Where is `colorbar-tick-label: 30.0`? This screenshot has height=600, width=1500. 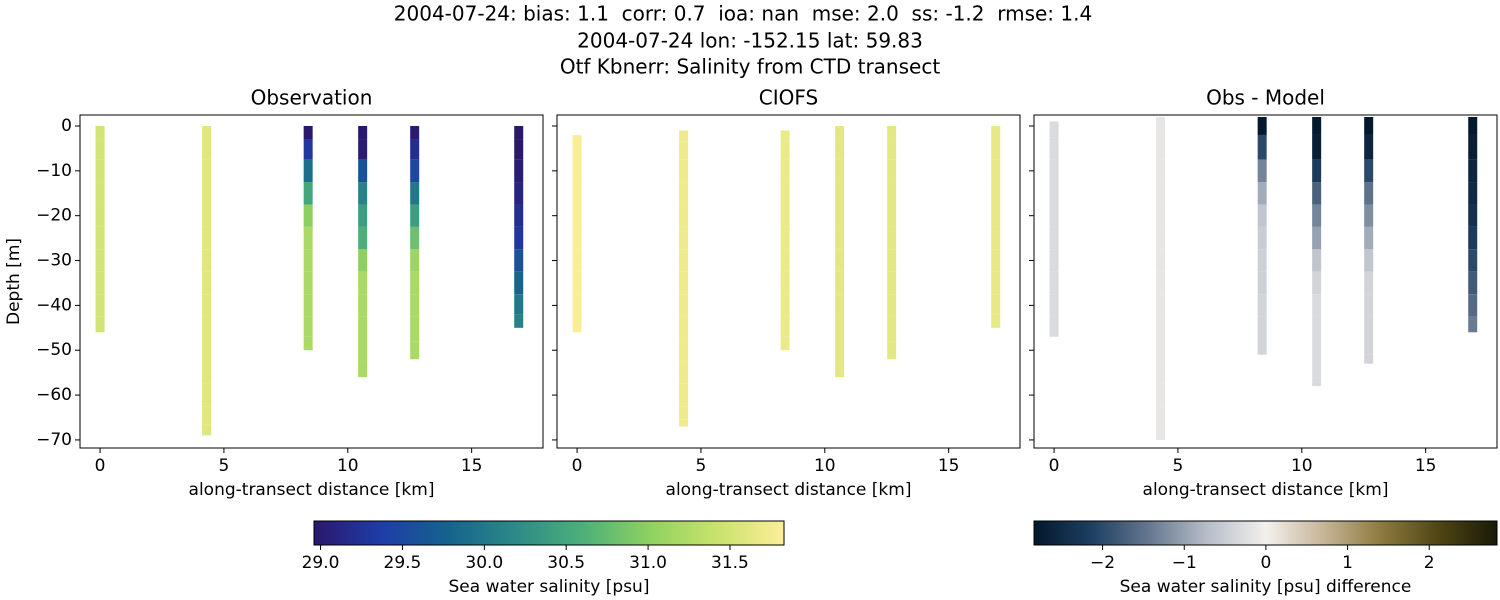 colorbar-tick-label: 30.0 is located at coordinates (484, 563).